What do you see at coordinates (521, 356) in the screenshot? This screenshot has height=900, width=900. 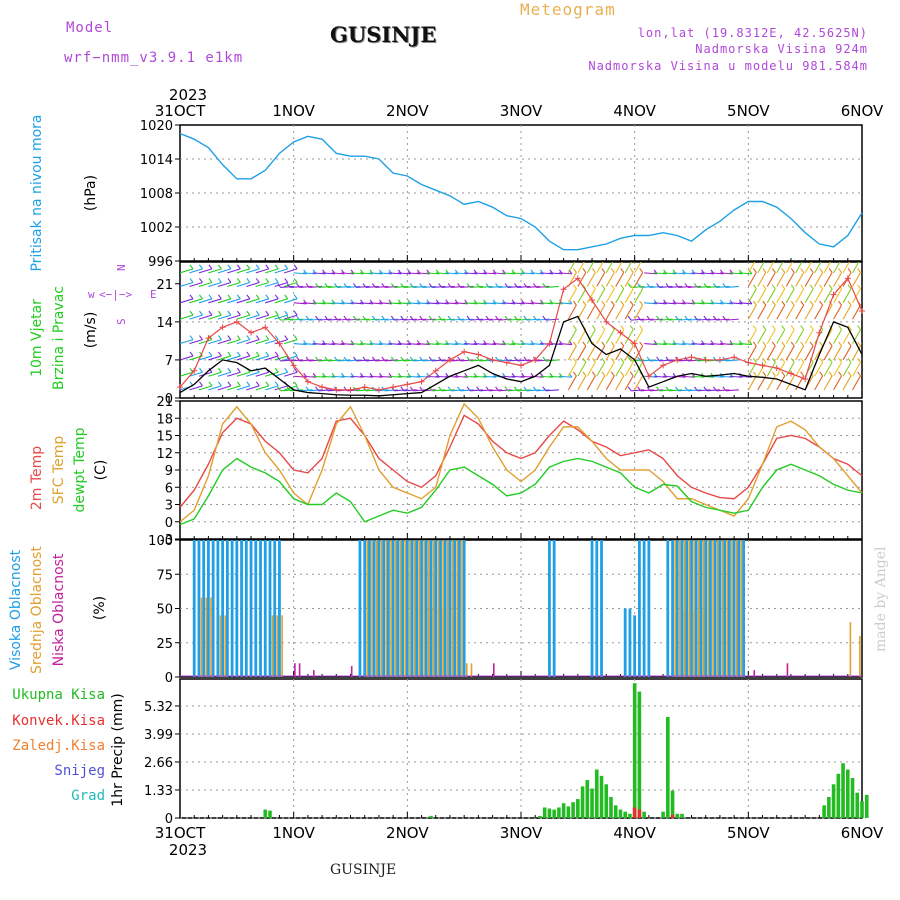 I see `wind-speed-line` at bounding box center [521, 356].